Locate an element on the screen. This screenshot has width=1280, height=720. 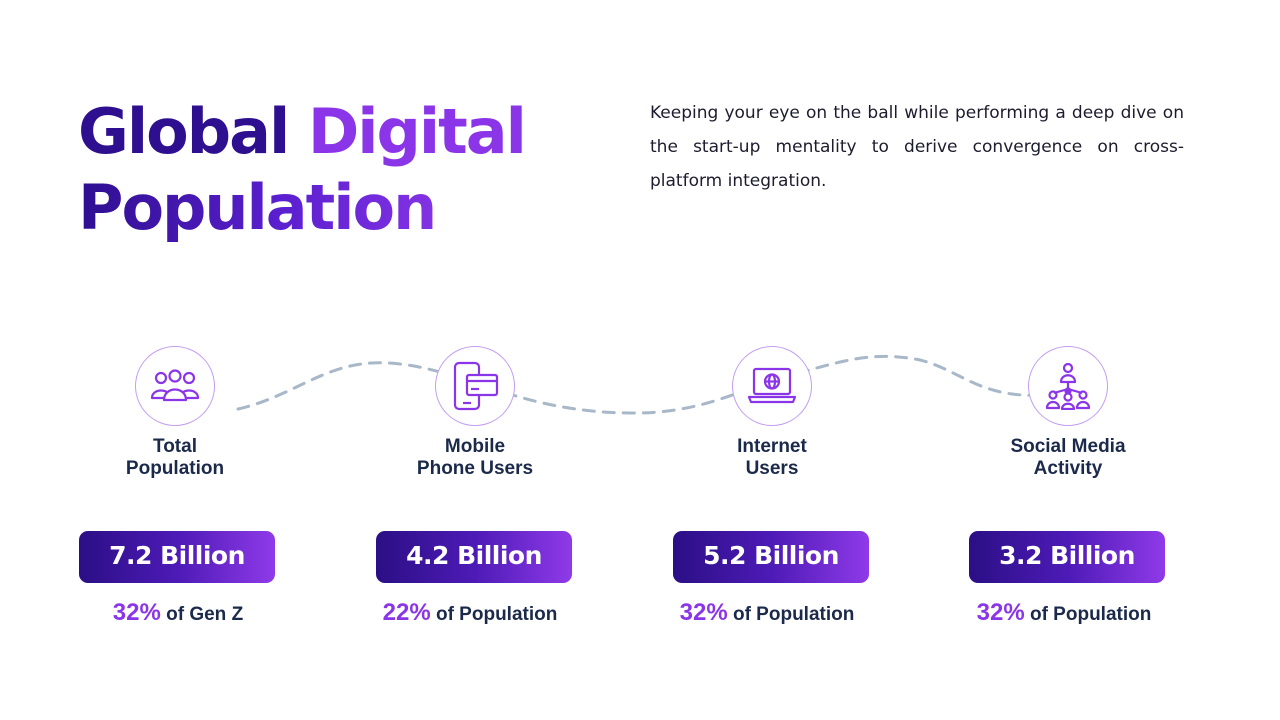
stat-footnote: 32% of Gen Z is located at coordinates (178, 614).